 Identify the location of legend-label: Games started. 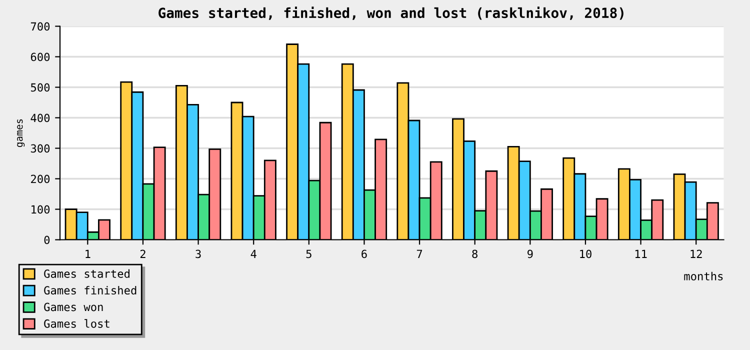
(87, 273).